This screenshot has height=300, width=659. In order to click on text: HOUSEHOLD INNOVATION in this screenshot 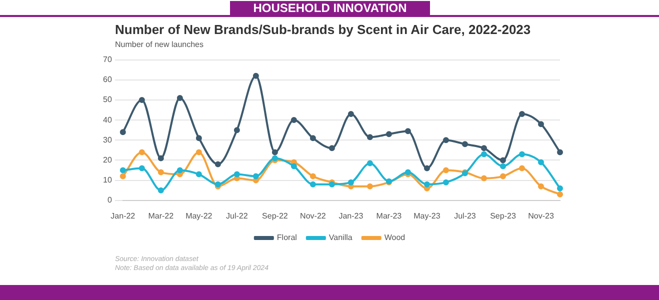, I will do `click(330, 8)`.